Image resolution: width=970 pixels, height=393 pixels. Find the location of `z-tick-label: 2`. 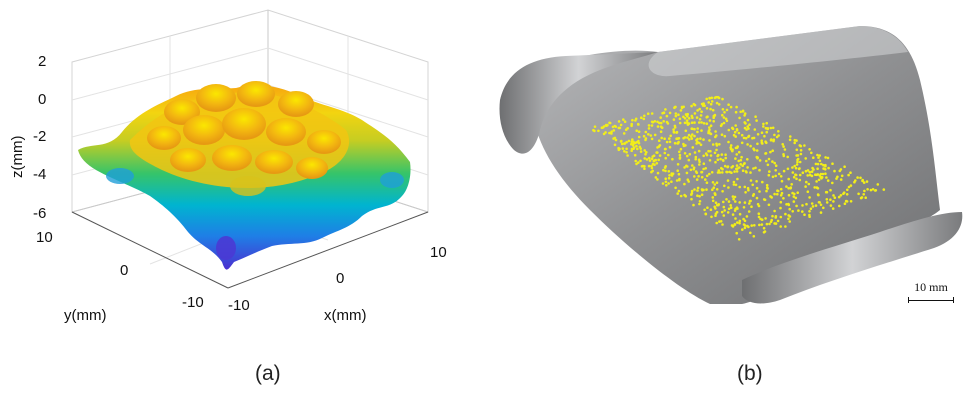

z-tick-label: 2 is located at coordinates (42, 61).